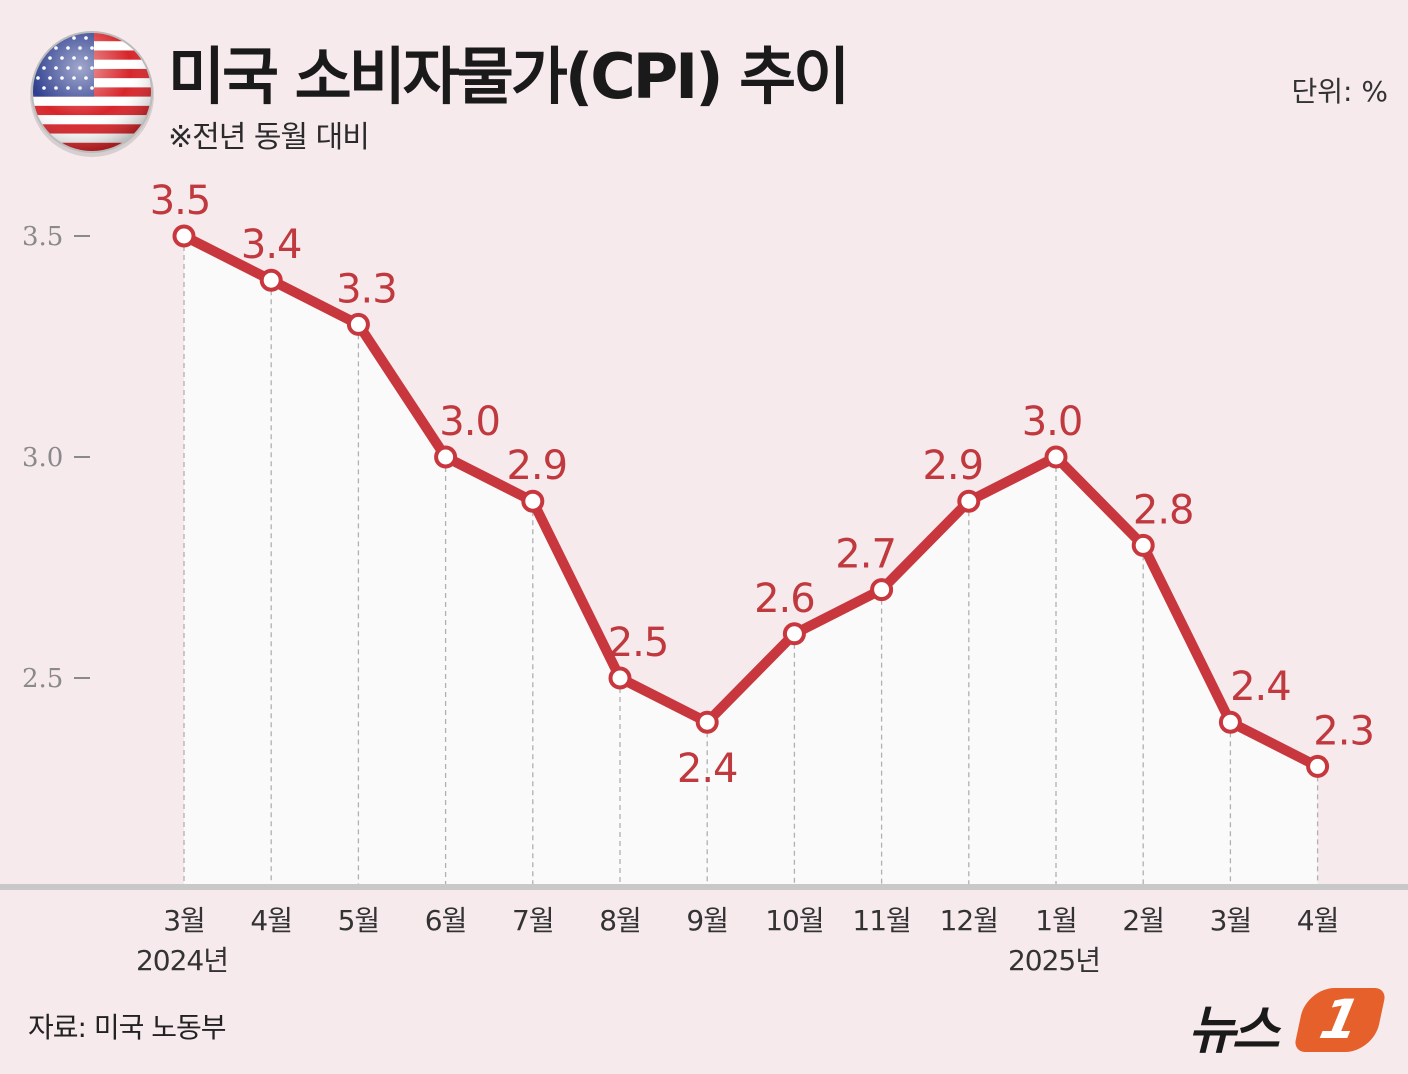 The image size is (1408, 1074). What do you see at coordinates (1143, 920) in the screenshot?
I see `x-tick-label: 2월` at bounding box center [1143, 920].